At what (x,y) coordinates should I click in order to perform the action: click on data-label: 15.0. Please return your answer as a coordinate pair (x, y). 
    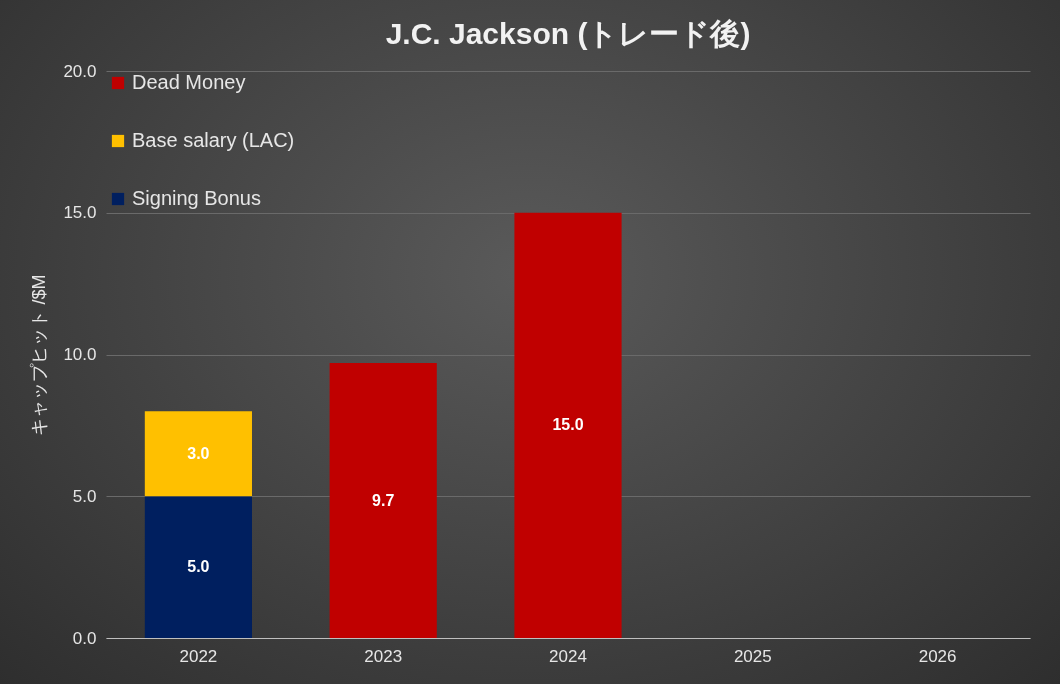
    Looking at the image, I should click on (568, 425).